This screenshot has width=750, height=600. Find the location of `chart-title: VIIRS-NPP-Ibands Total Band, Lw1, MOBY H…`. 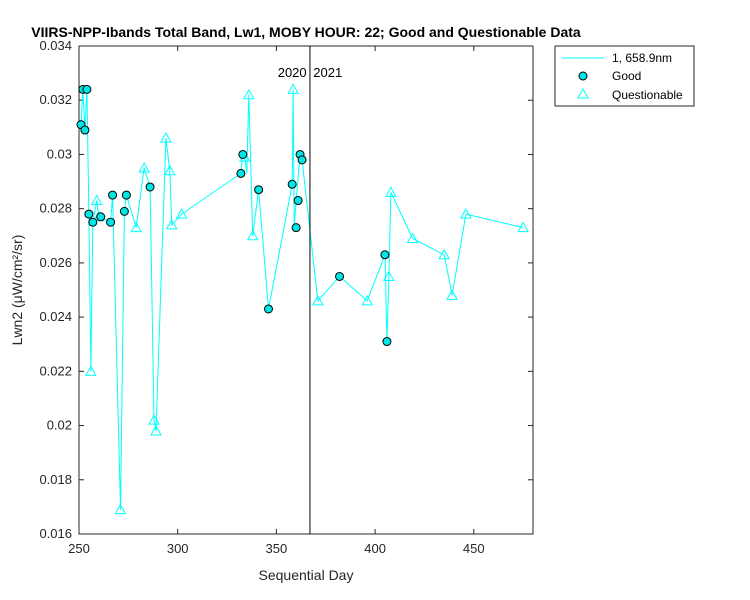

chart-title: VIIRS-NPP-Ibands Total Band, Lw1, MOBY H… is located at coordinates (306, 32).